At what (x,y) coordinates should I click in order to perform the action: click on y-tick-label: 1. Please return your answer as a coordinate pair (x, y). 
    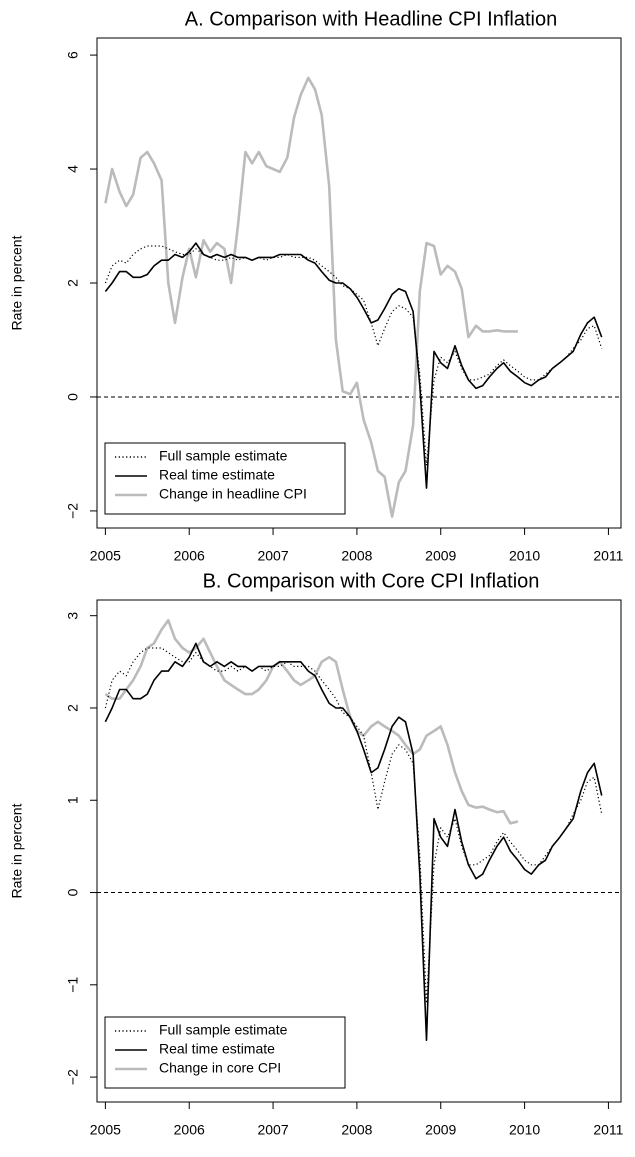
    Looking at the image, I should click on (73, 800).